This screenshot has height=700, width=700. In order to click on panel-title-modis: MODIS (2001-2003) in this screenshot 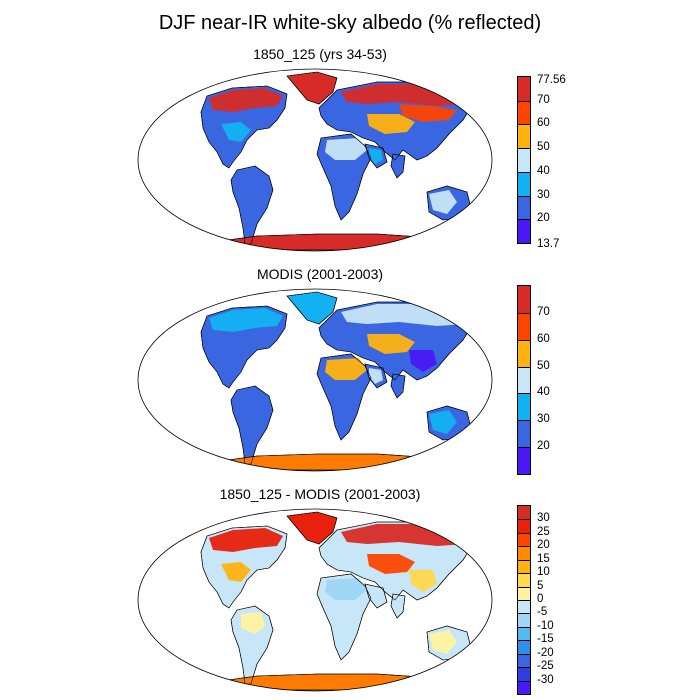, I will do `click(320, 274)`.